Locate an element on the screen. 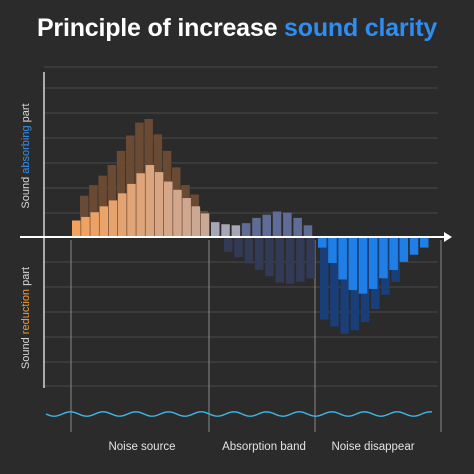 Image resolution: width=474 pixels, height=474 pixels. y-label-reduction: Sound reduction part is located at coordinates (26, 318).